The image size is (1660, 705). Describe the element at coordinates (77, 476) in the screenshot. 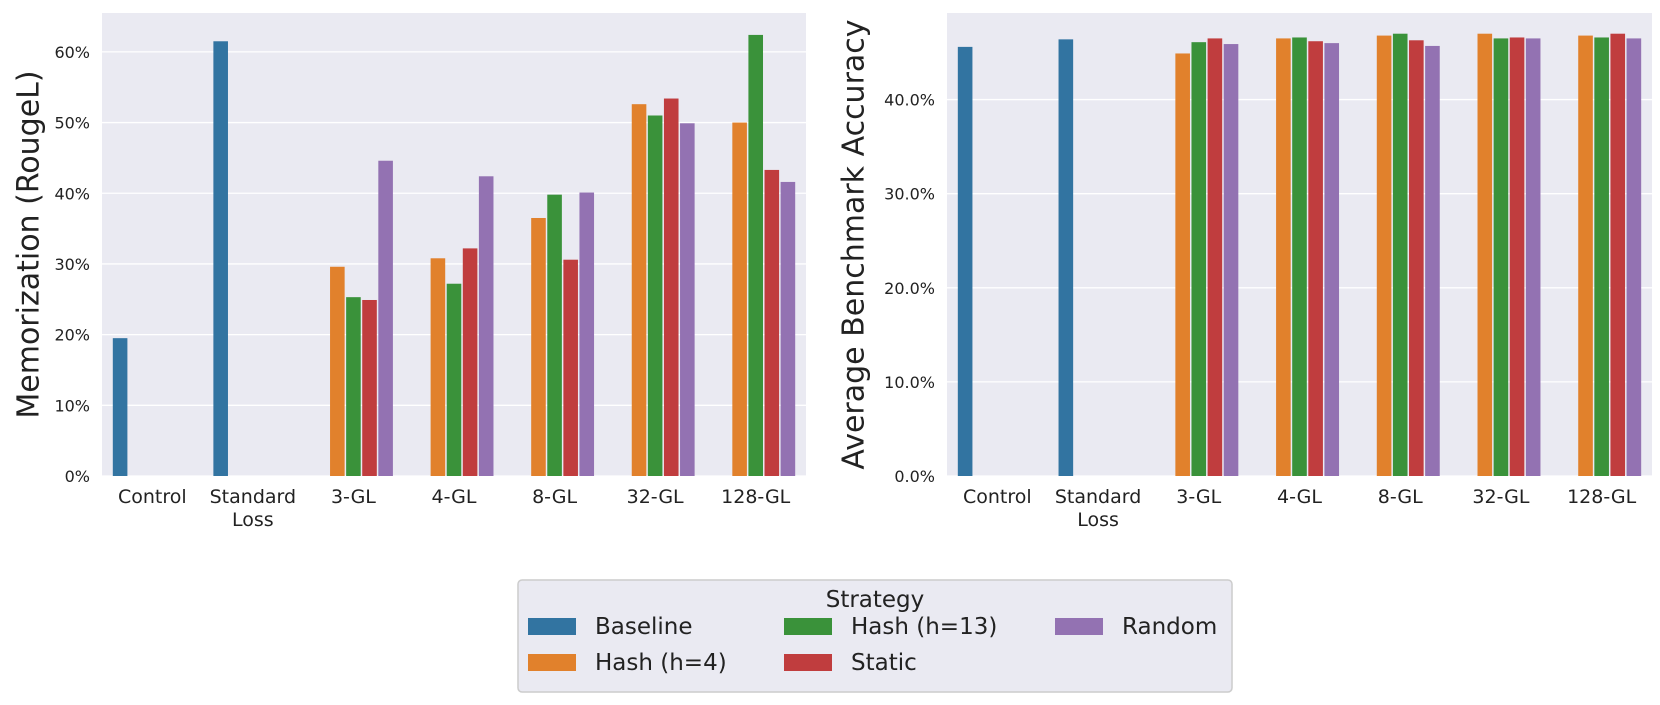

I see `y-tick-label: 0%` at that location.